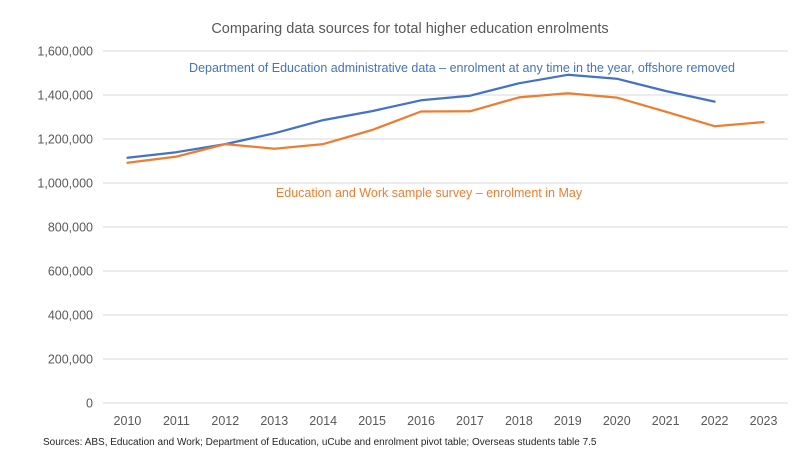 The width and height of the screenshot is (809, 455). What do you see at coordinates (617, 421) in the screenshot?
I see `x-tick-label: 2020` at bounding box center [617, 421].